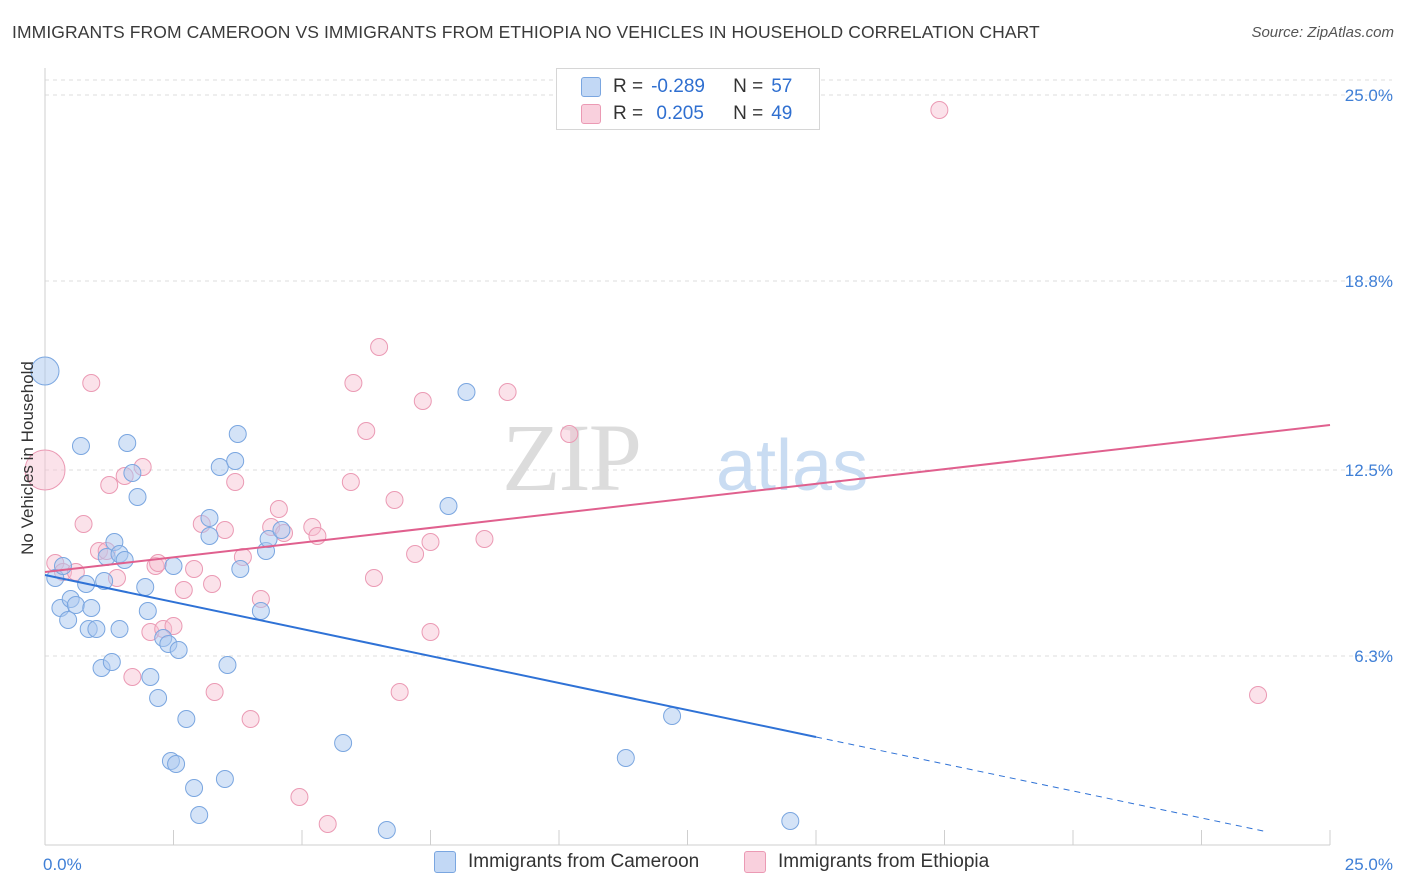  I want to click on watermark-zip: ZIP, so click(571, 457).